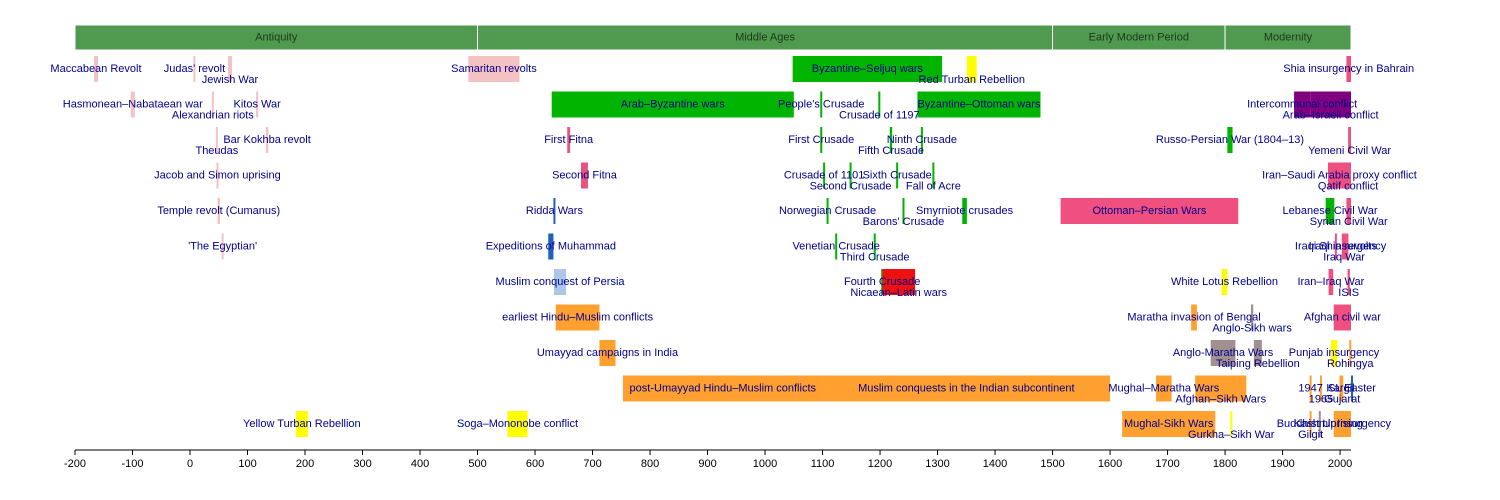  Describe the element at coordinates (1349, 151) in the screenshot. I see `event-label: Yemeni Civil War` at that location.